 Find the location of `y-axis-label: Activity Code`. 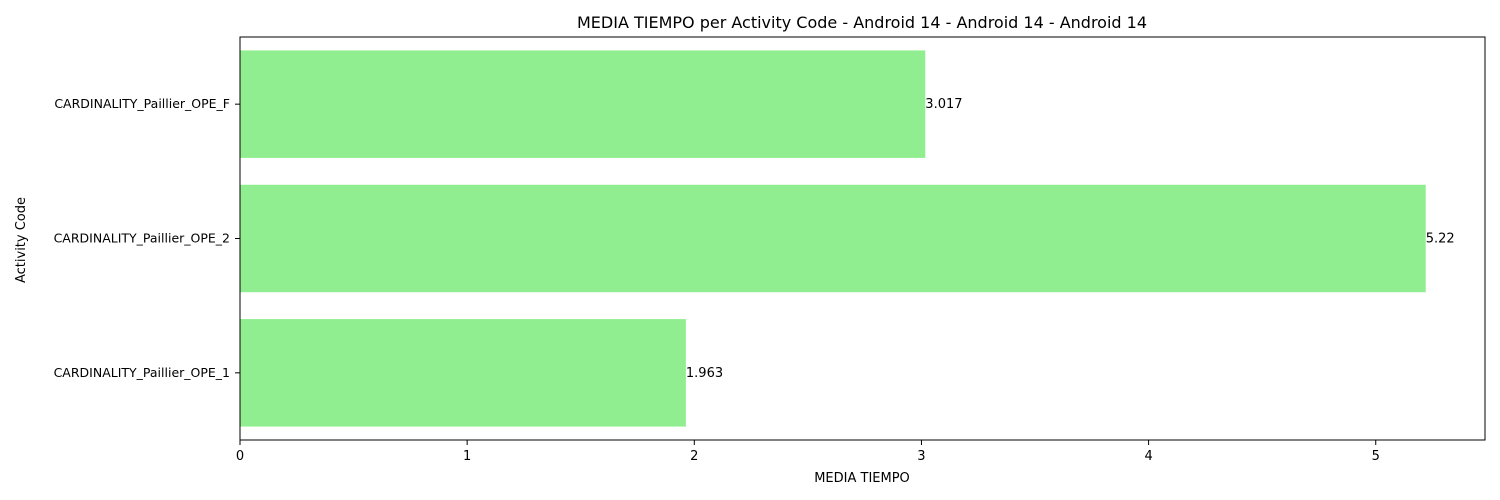

y-axis-label: Activity Code is located at coordinates (21, 240).